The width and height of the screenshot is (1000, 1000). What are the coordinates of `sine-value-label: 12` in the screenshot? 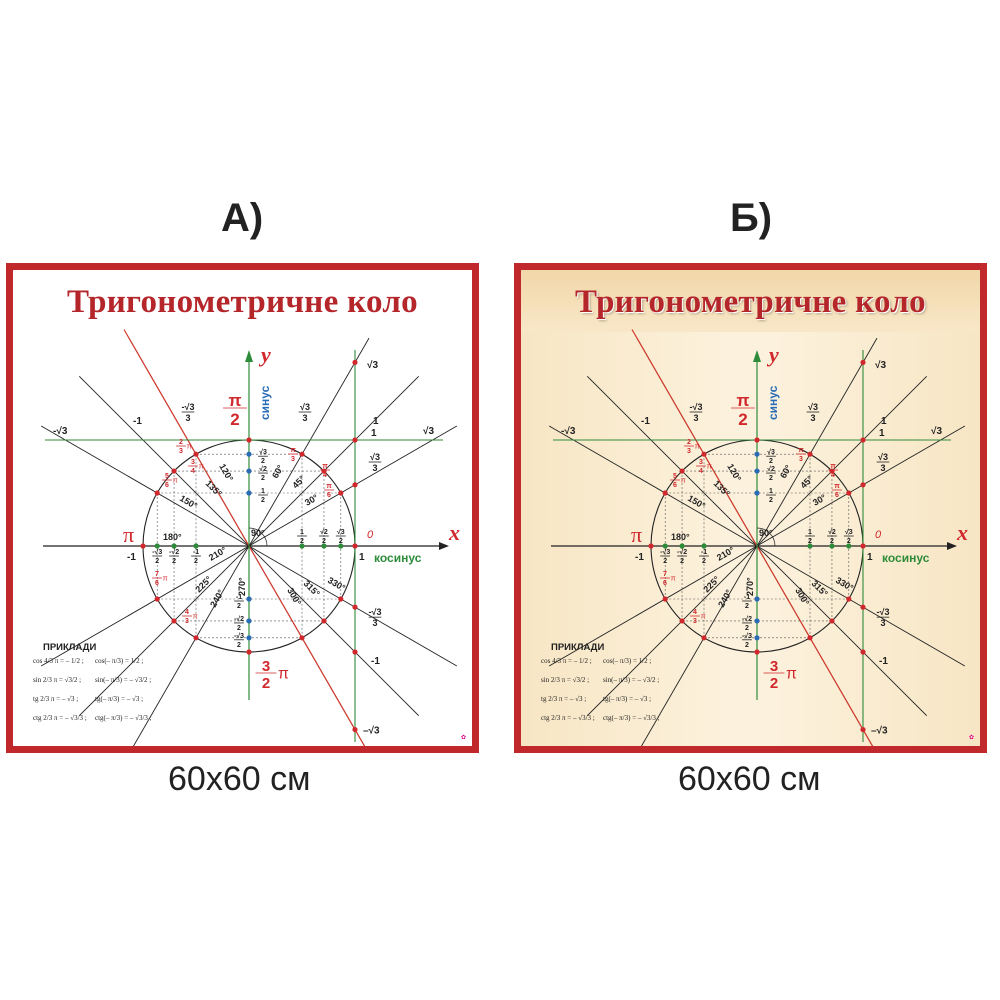 It's located at (263, 496).